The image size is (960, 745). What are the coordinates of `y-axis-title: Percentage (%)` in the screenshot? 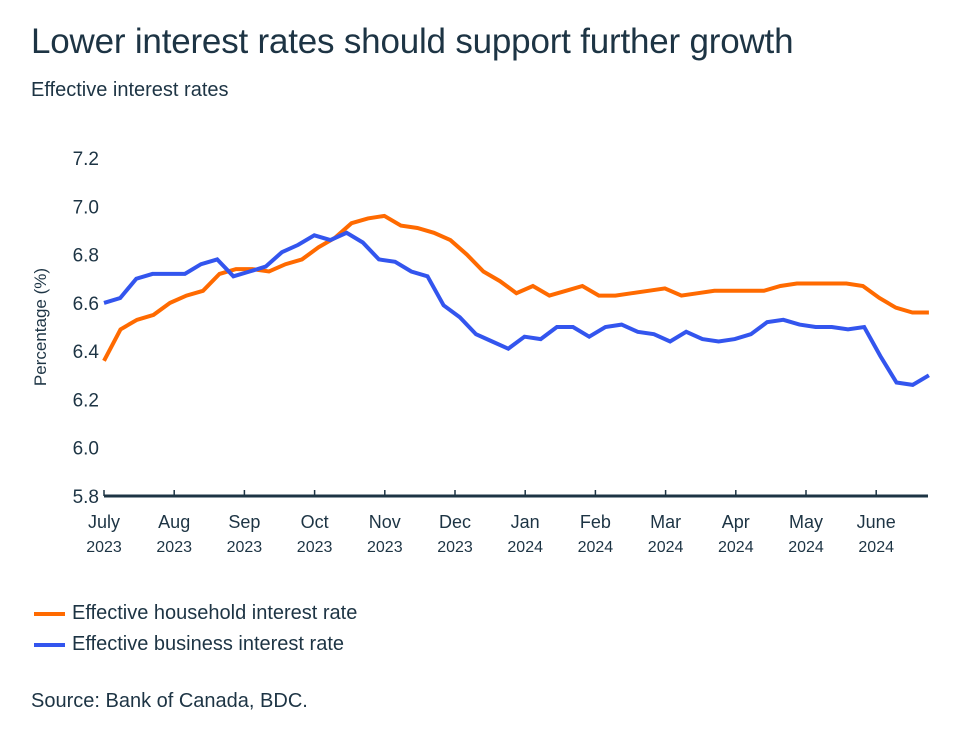 It's located at (40, 327).